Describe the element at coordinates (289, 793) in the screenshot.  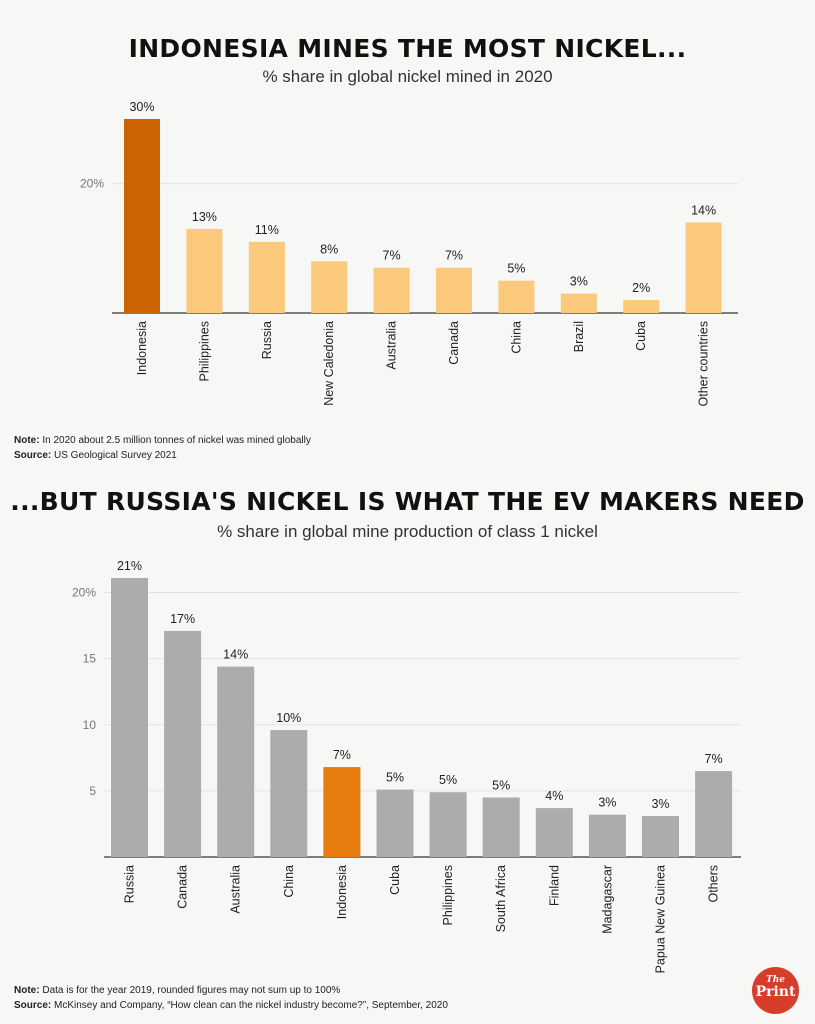
I see `chart2-bar-china` at that location.